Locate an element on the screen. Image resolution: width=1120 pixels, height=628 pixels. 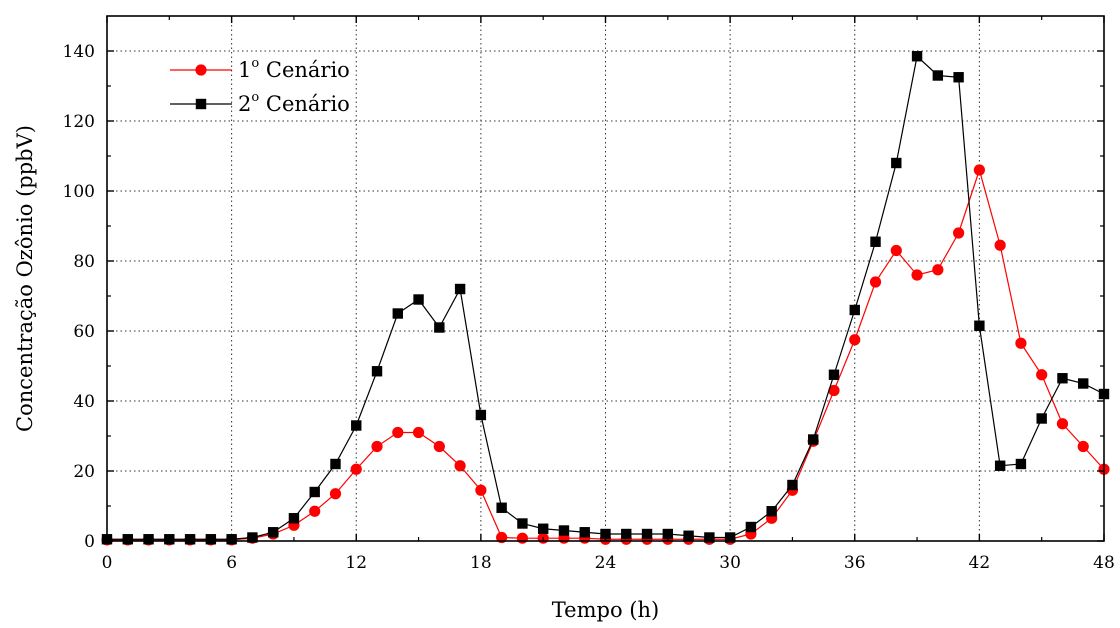
y-tick-label: 60 is located at coordinates (84, 332).